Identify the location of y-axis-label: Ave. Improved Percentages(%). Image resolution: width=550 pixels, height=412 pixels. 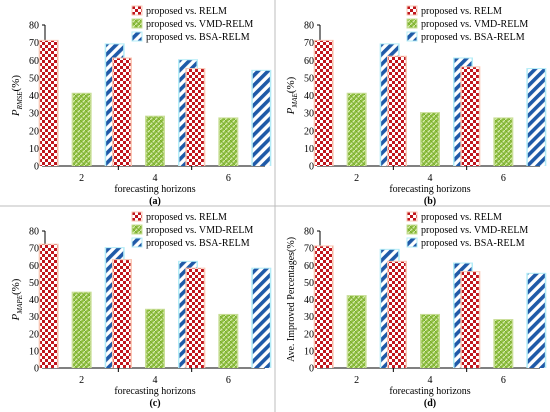
(291, 299).